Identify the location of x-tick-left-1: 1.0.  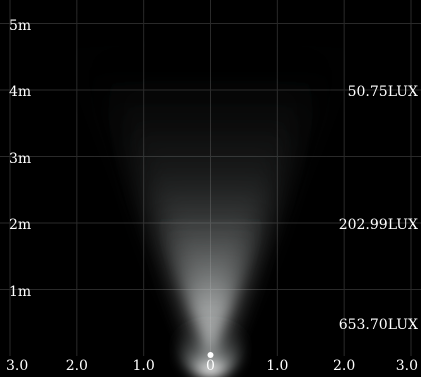
(143, 366).